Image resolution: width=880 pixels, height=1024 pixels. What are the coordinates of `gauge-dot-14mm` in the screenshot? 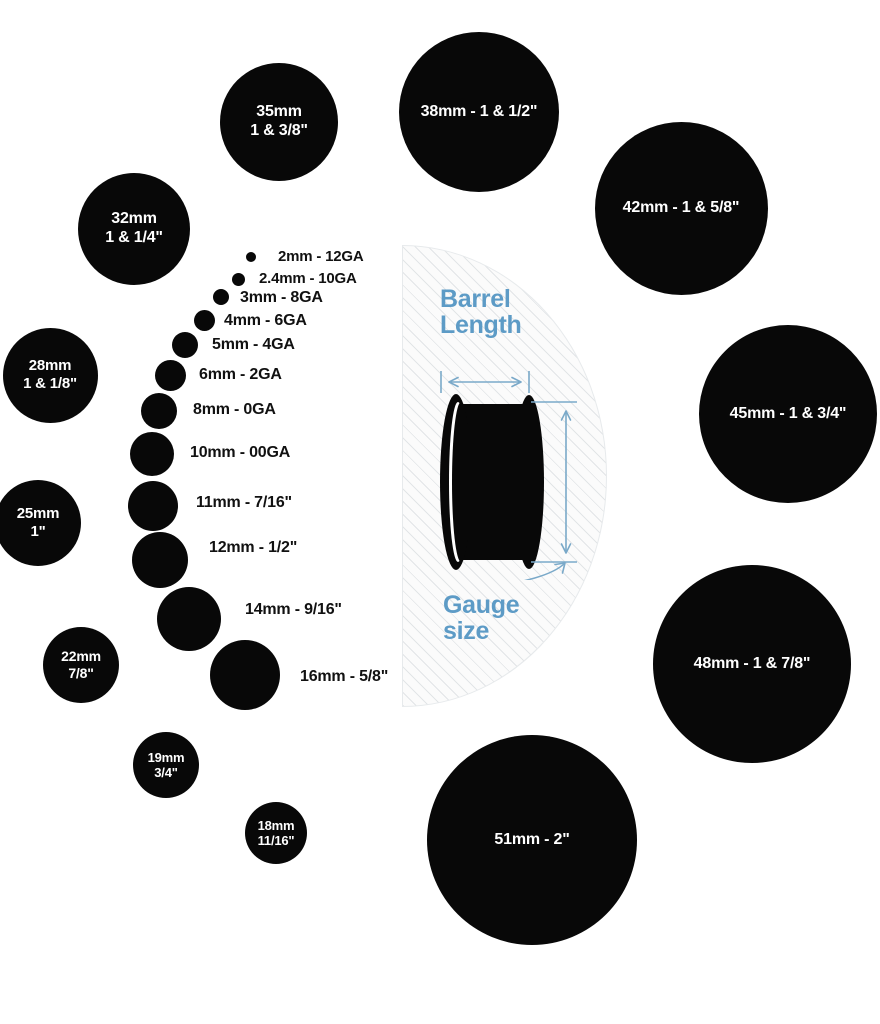 It's located at (189, 619).